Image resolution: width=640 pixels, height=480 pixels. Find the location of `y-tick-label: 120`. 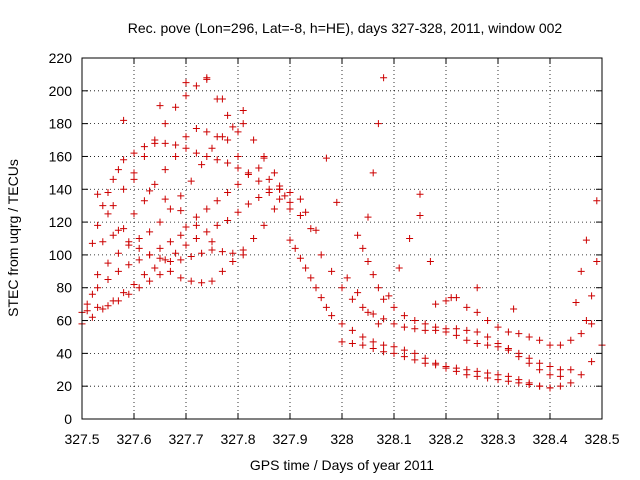

y-tick-label: 120 is located at coordinates (61, 222).